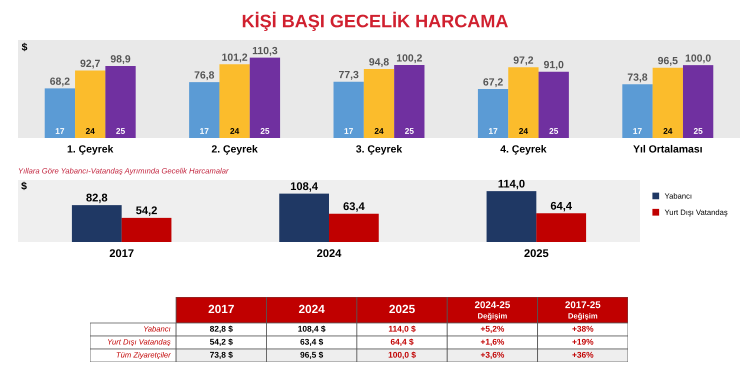  Describe the element at coordinates (312, 329) in the screenshot. I see `text: 108,4 $` at that location.